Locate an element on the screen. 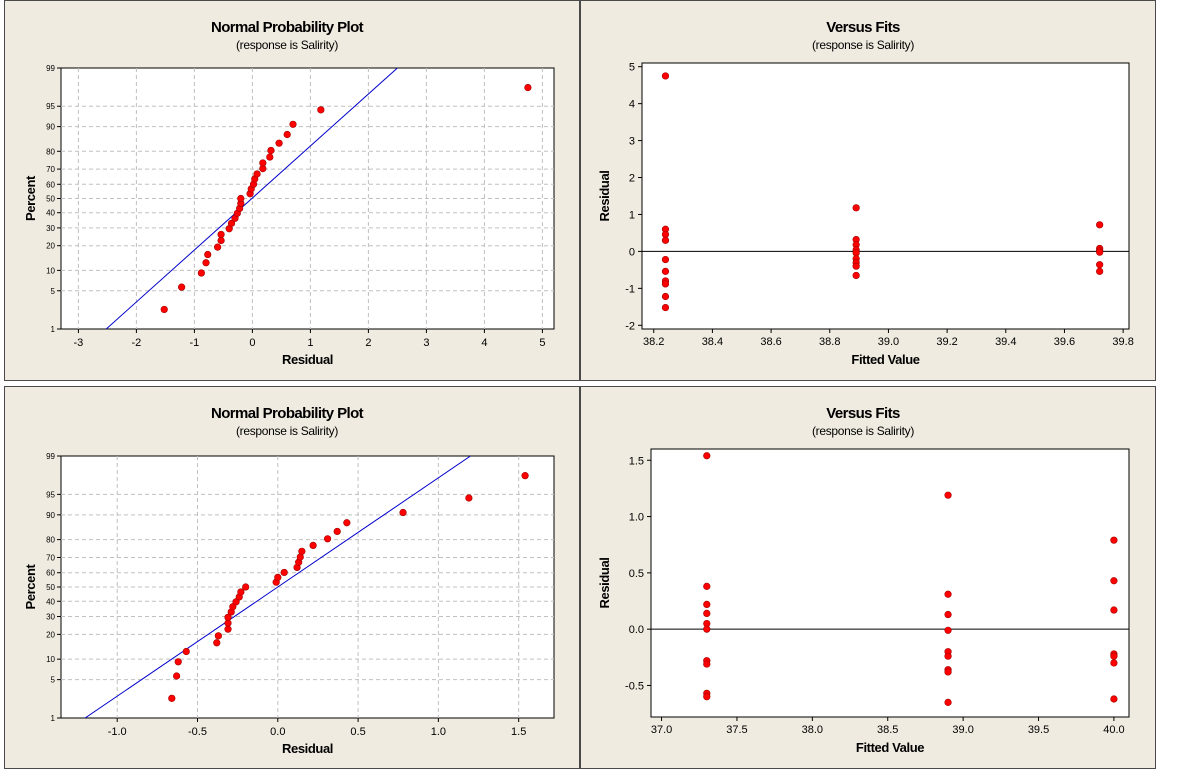 This screenshot has height=773, width=1201. y-tick-label: 1 is located at coordinates (632, 215).